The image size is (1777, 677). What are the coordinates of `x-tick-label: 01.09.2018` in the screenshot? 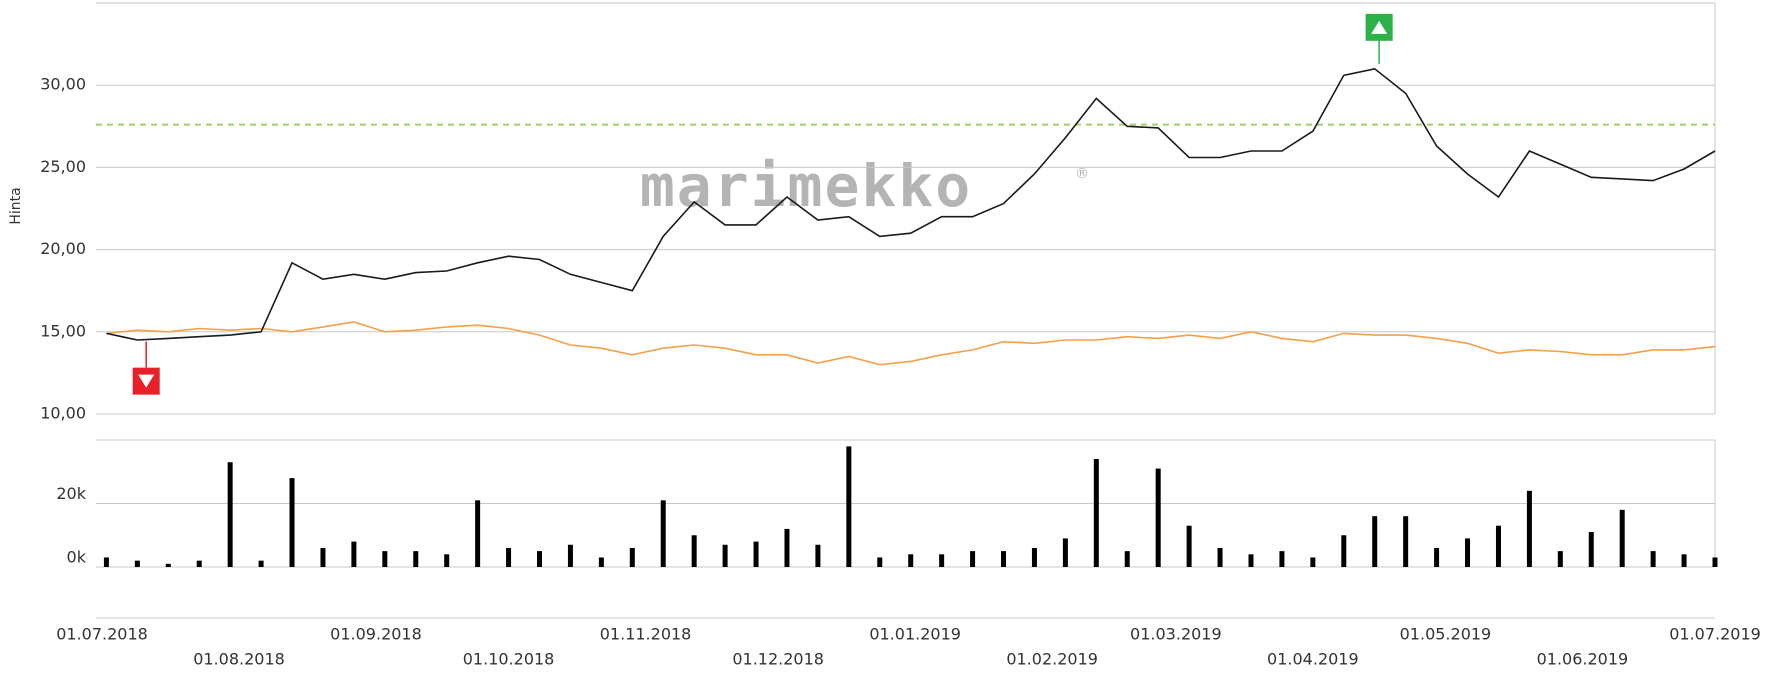 It's located at (376, 634).